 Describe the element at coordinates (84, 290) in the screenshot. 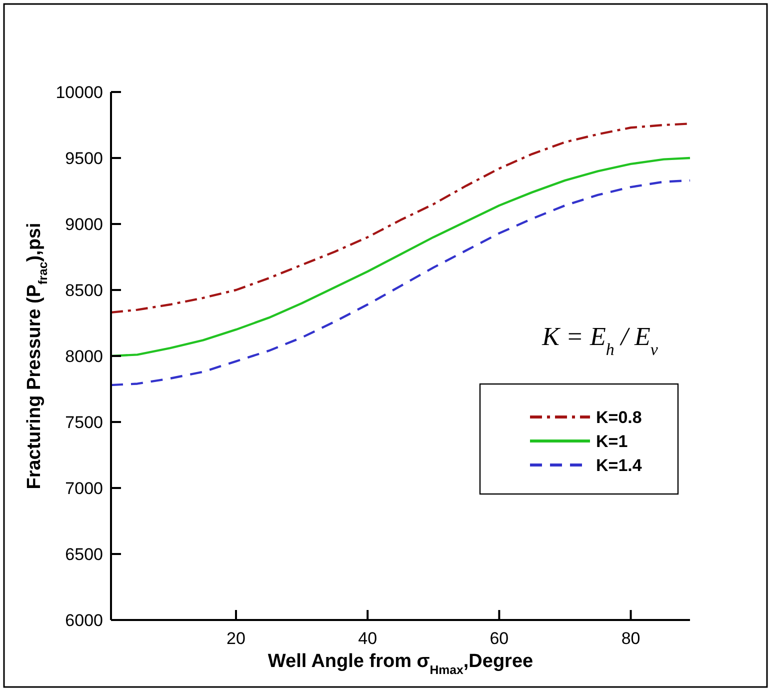

I see `y-tick-label: 8500` at that location.